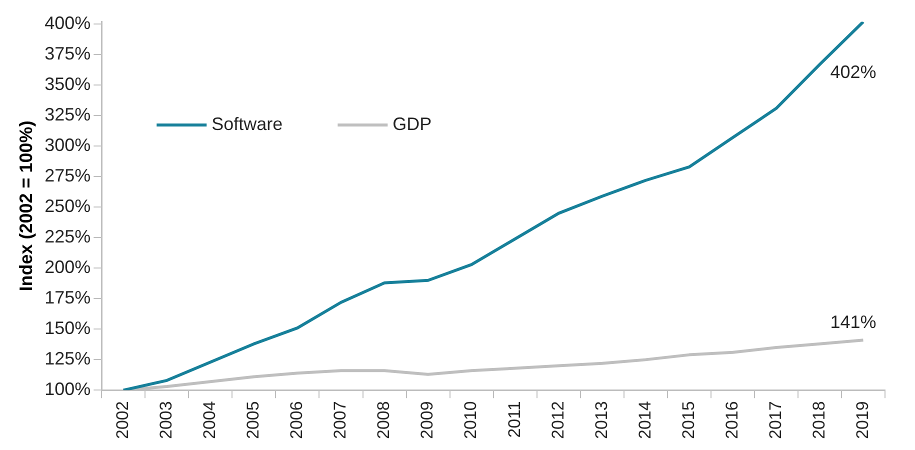 This screenshot has width=915, height=450. What do you see at coordinates (210, 420) in the screenshot?
I see `x-tick-label: 2004` at bounding box center [210, 420].